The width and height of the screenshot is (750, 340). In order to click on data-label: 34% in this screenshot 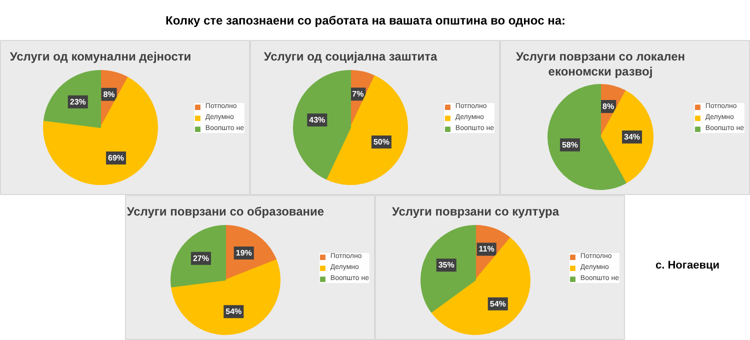, I will do `click(632, 137)`.